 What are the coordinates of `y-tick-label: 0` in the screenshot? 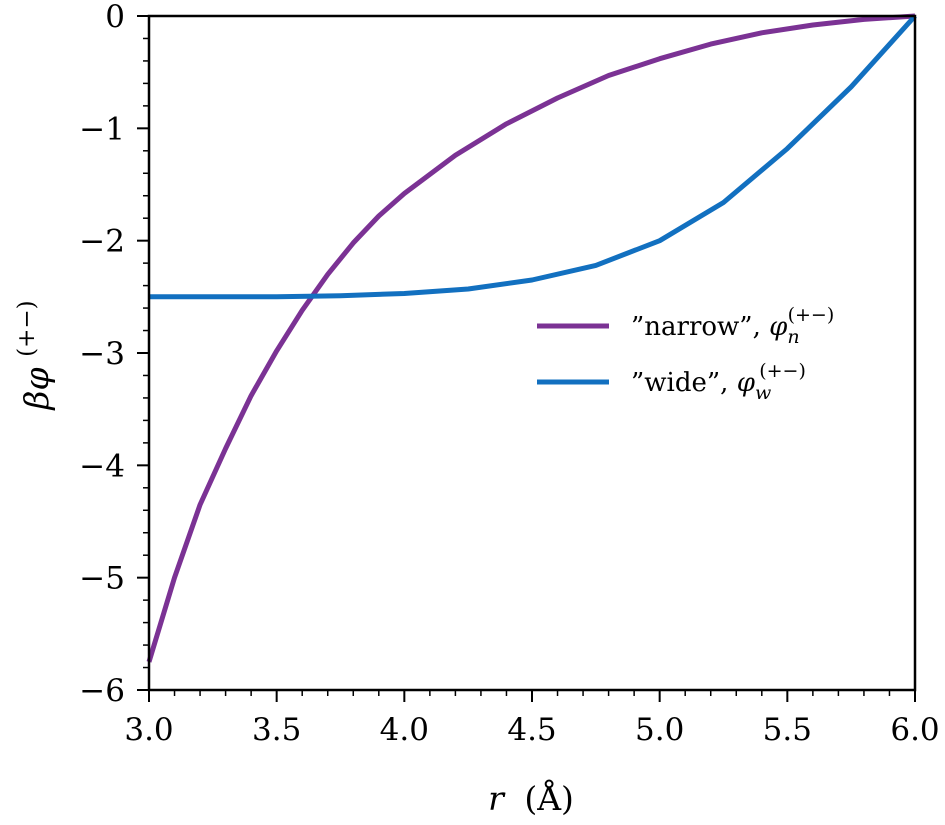 It's located at (115, 17).